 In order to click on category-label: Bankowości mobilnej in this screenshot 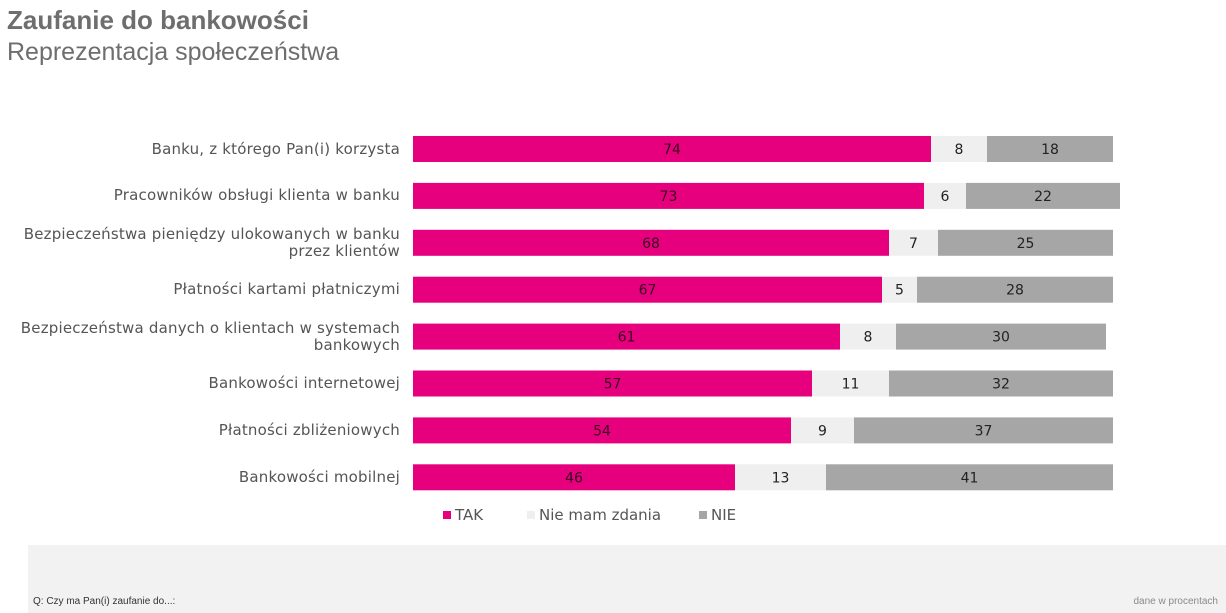, I will do `click(319, 476)`.